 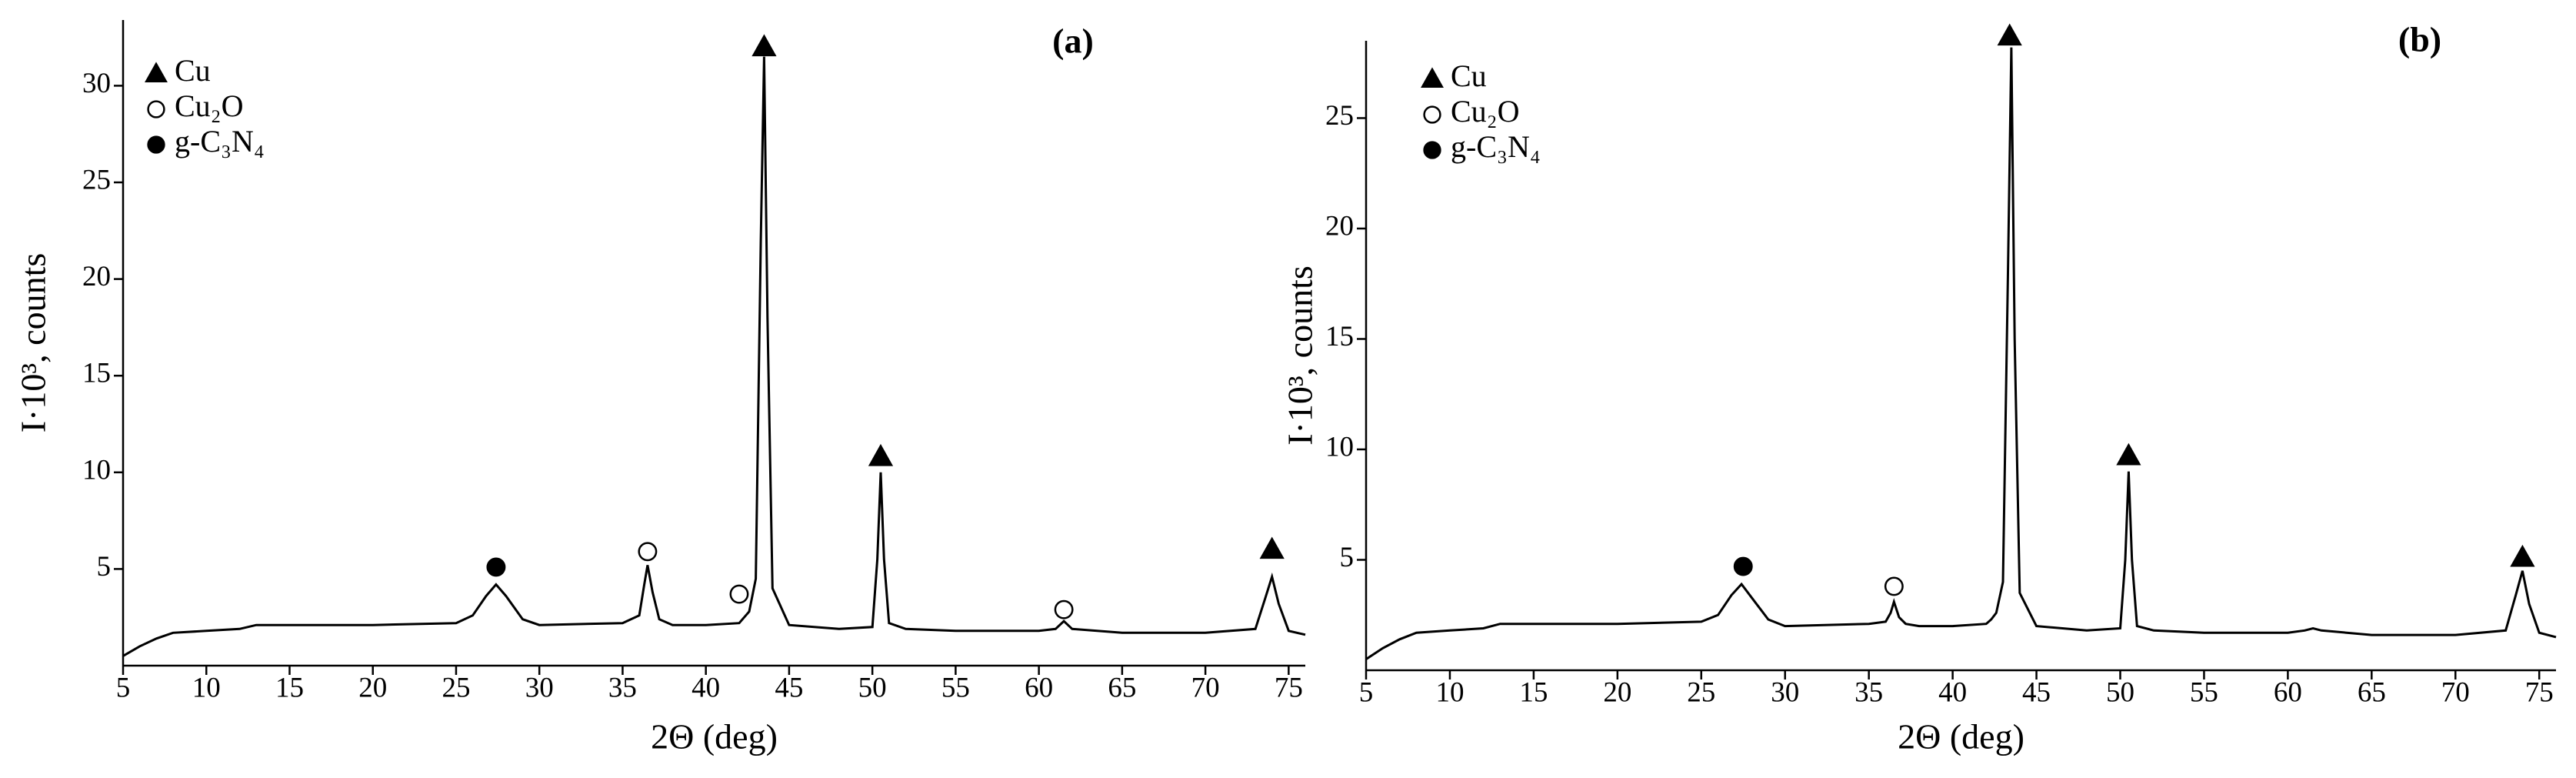 What do you see at coordinates (96, 83) in the screenshot?
I see `y-tick-label: 30` at bounding box center [96, 83].